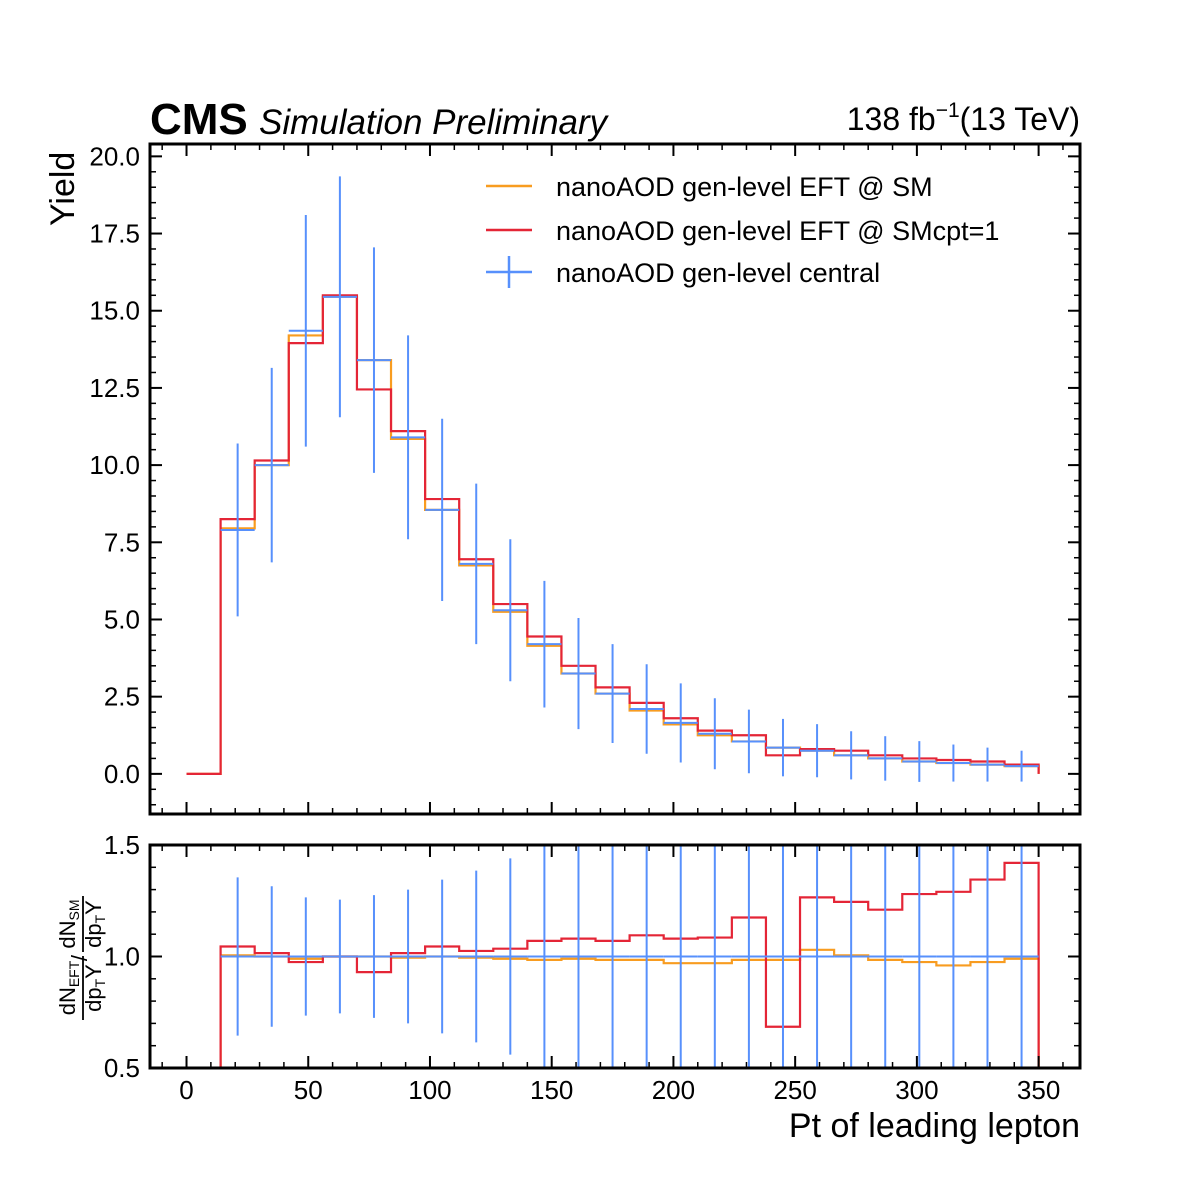  Describe the element at coordinates (122, 774) in the screenshot. I see `y-tick-label: 0.0` at that location.